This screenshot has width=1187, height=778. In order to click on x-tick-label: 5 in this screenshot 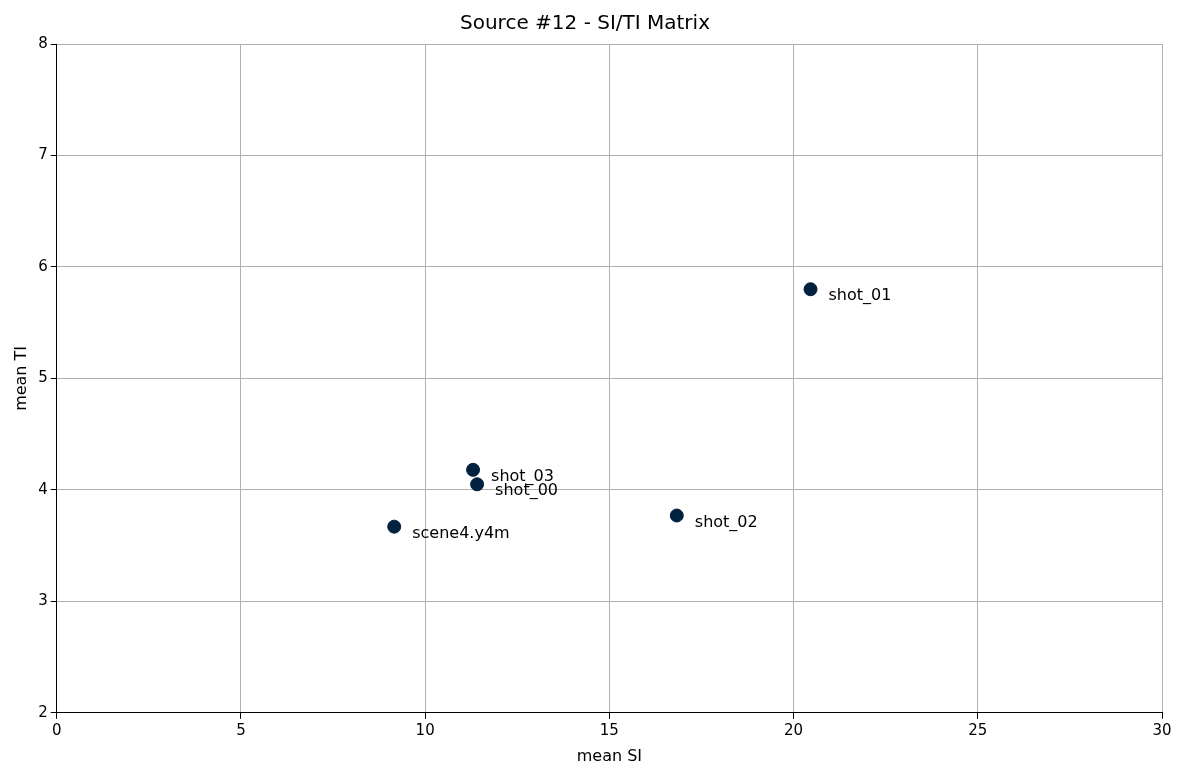, I will do `click(241, 729)`.